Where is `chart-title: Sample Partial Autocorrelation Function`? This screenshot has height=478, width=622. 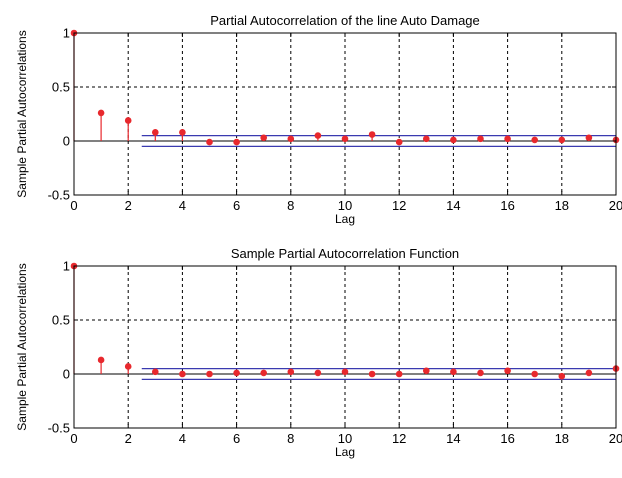 chart-title: Sample Partial Autocorrelation Function is located at coordinates (345, 253).